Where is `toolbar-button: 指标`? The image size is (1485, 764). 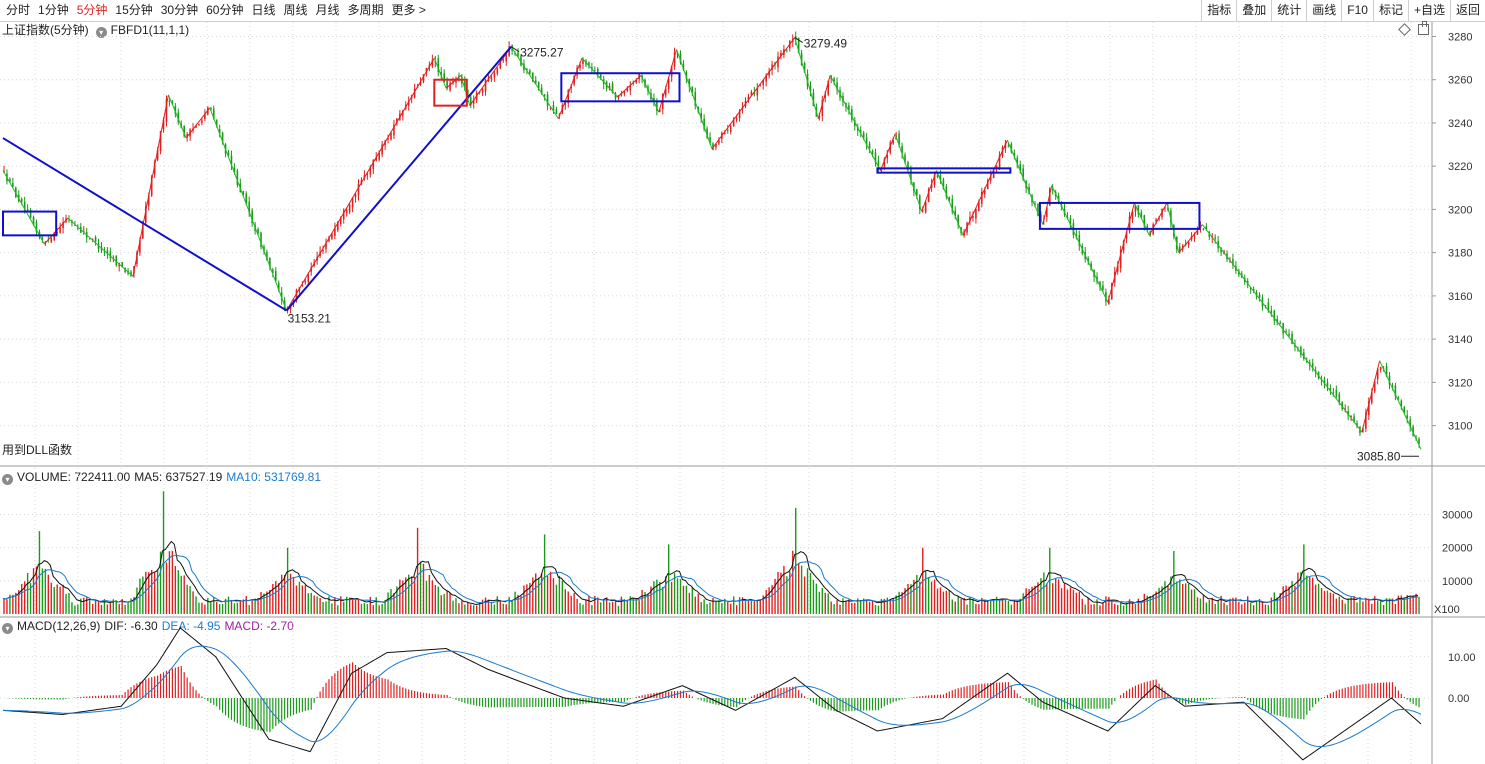
toolbar-button: 指标 is located at coordinates (1218, 10).